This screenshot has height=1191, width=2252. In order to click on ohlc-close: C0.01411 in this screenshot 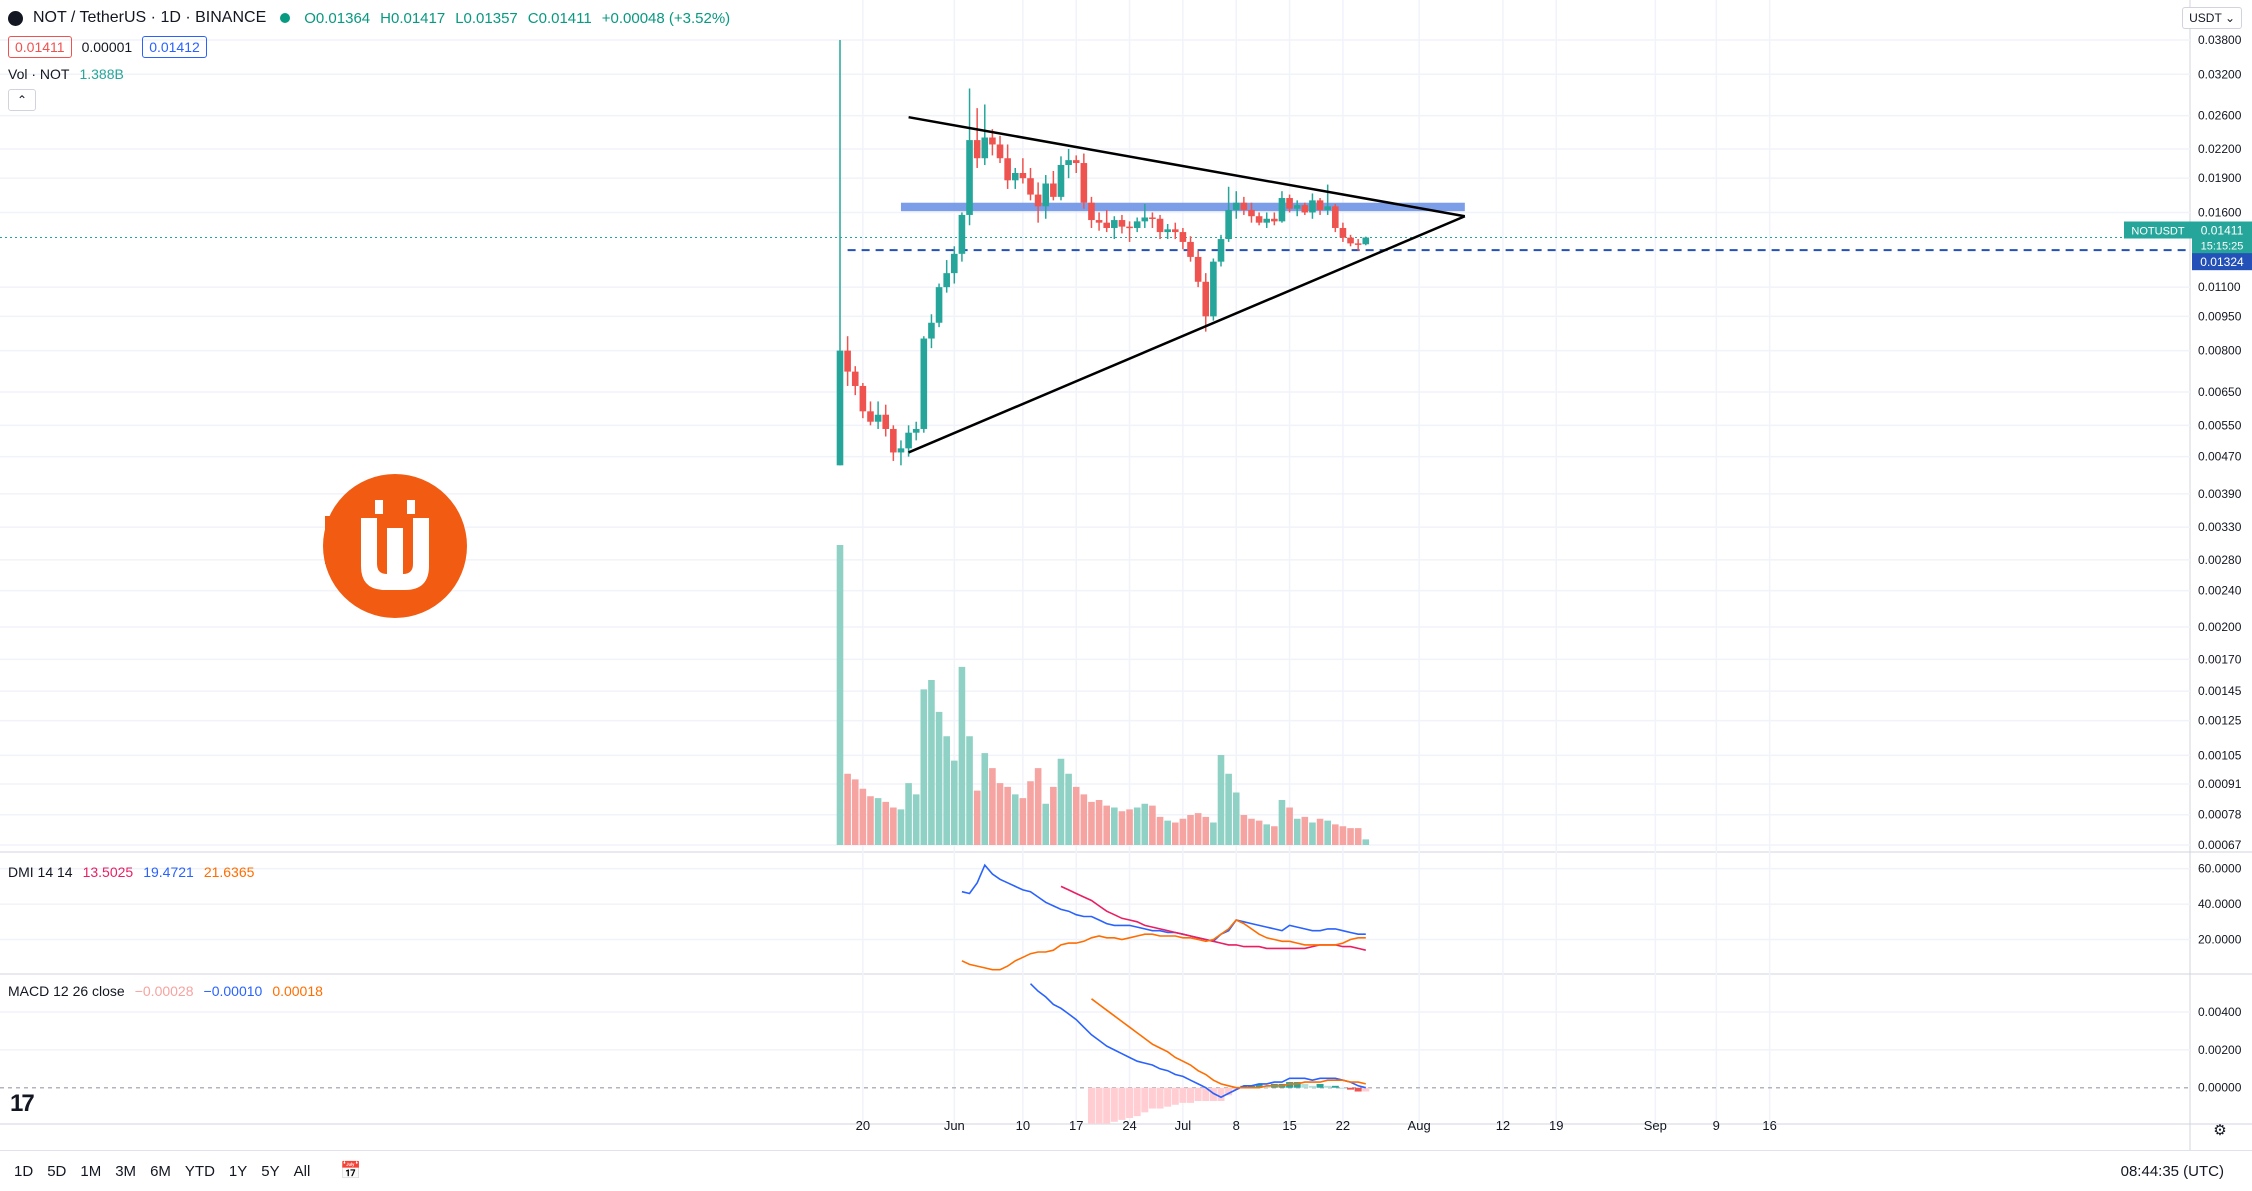, I will do `click(559, 18)`.